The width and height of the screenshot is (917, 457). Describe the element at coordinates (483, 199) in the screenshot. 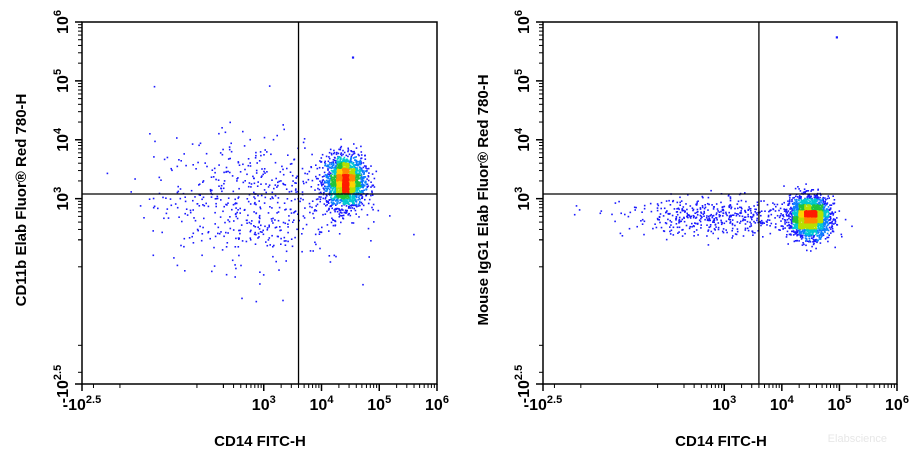

I see `right-y-axis-title: Mouse IgG1 Elab Fluor® Red 780-H` at that location.